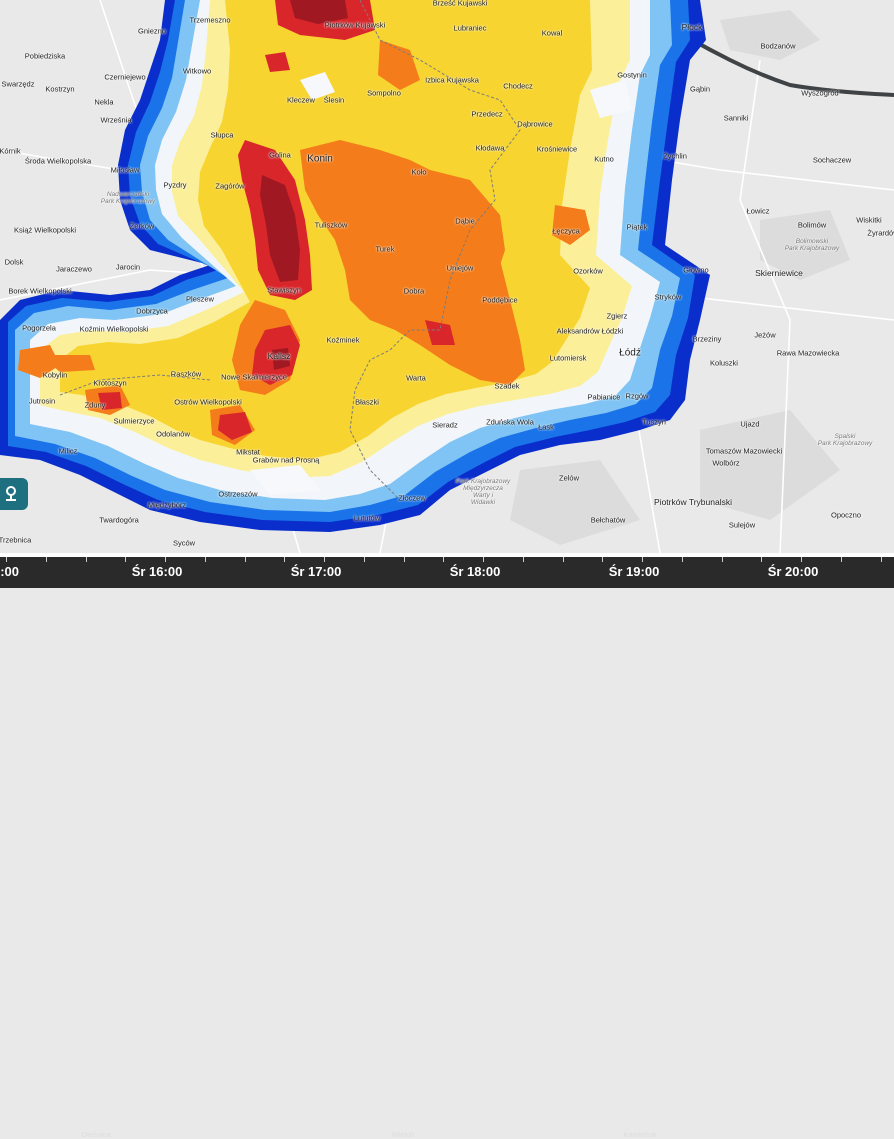  Describe the element at coordinates (142, 226) in the screenshot. I see `place-label: Żerków` at that location.